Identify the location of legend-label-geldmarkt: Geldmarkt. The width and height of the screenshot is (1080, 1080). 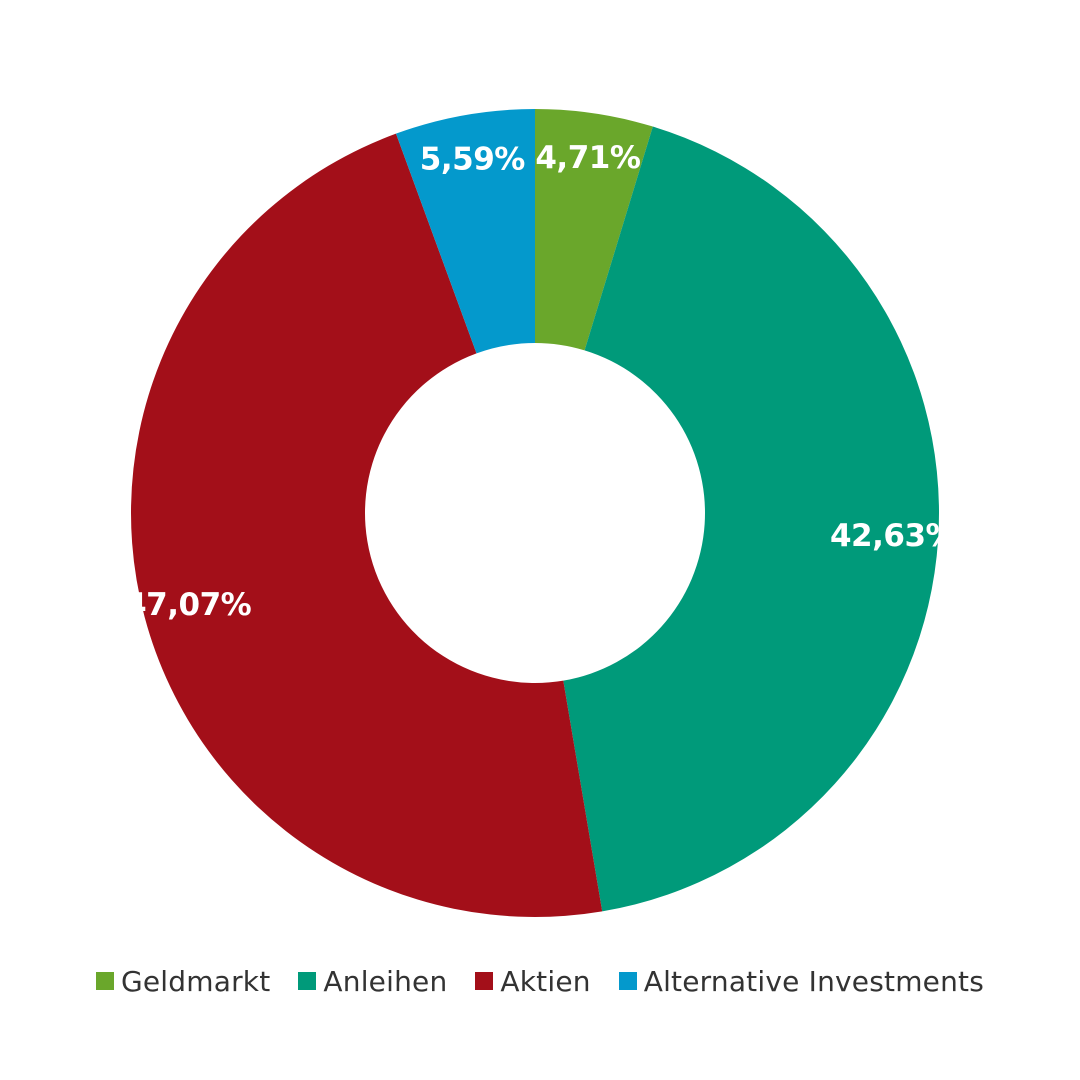
(195, 981).